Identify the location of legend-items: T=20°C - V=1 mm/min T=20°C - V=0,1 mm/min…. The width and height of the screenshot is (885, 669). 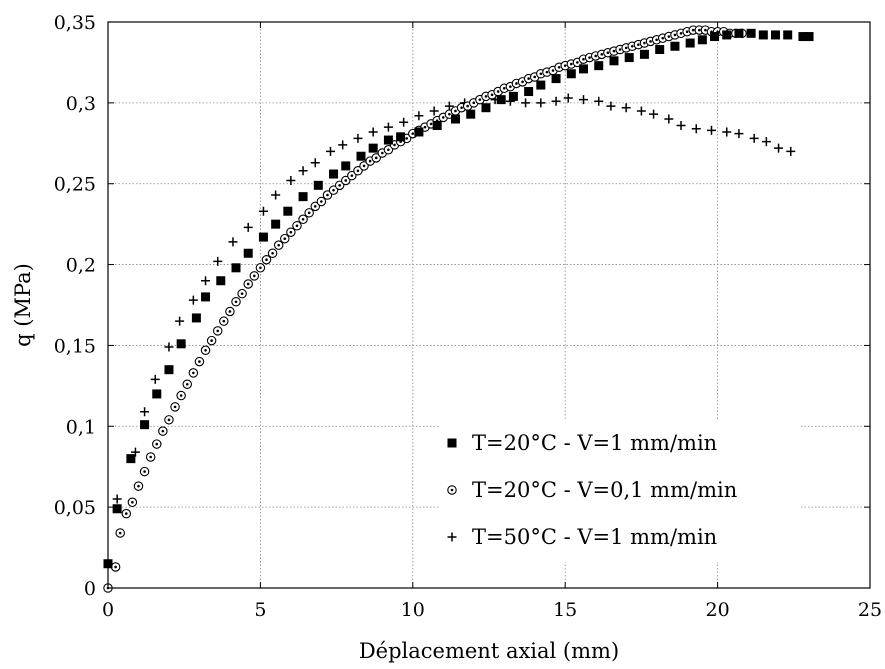
(592, 490).